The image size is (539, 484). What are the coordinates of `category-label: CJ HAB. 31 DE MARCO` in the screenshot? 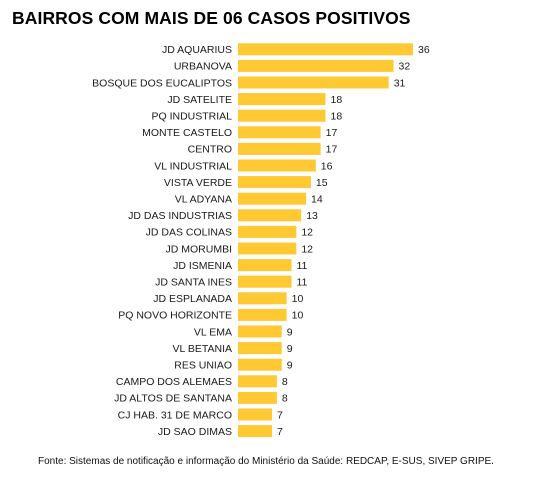 It's located at (175, 415).